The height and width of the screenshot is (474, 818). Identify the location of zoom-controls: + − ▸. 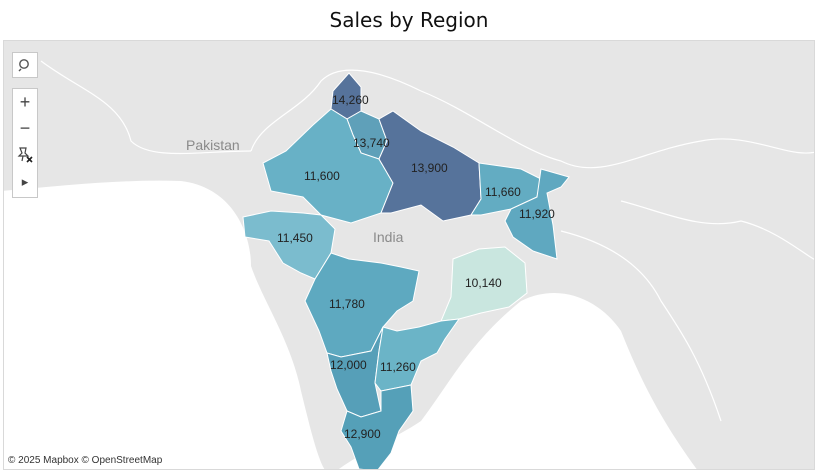
(25, 143).